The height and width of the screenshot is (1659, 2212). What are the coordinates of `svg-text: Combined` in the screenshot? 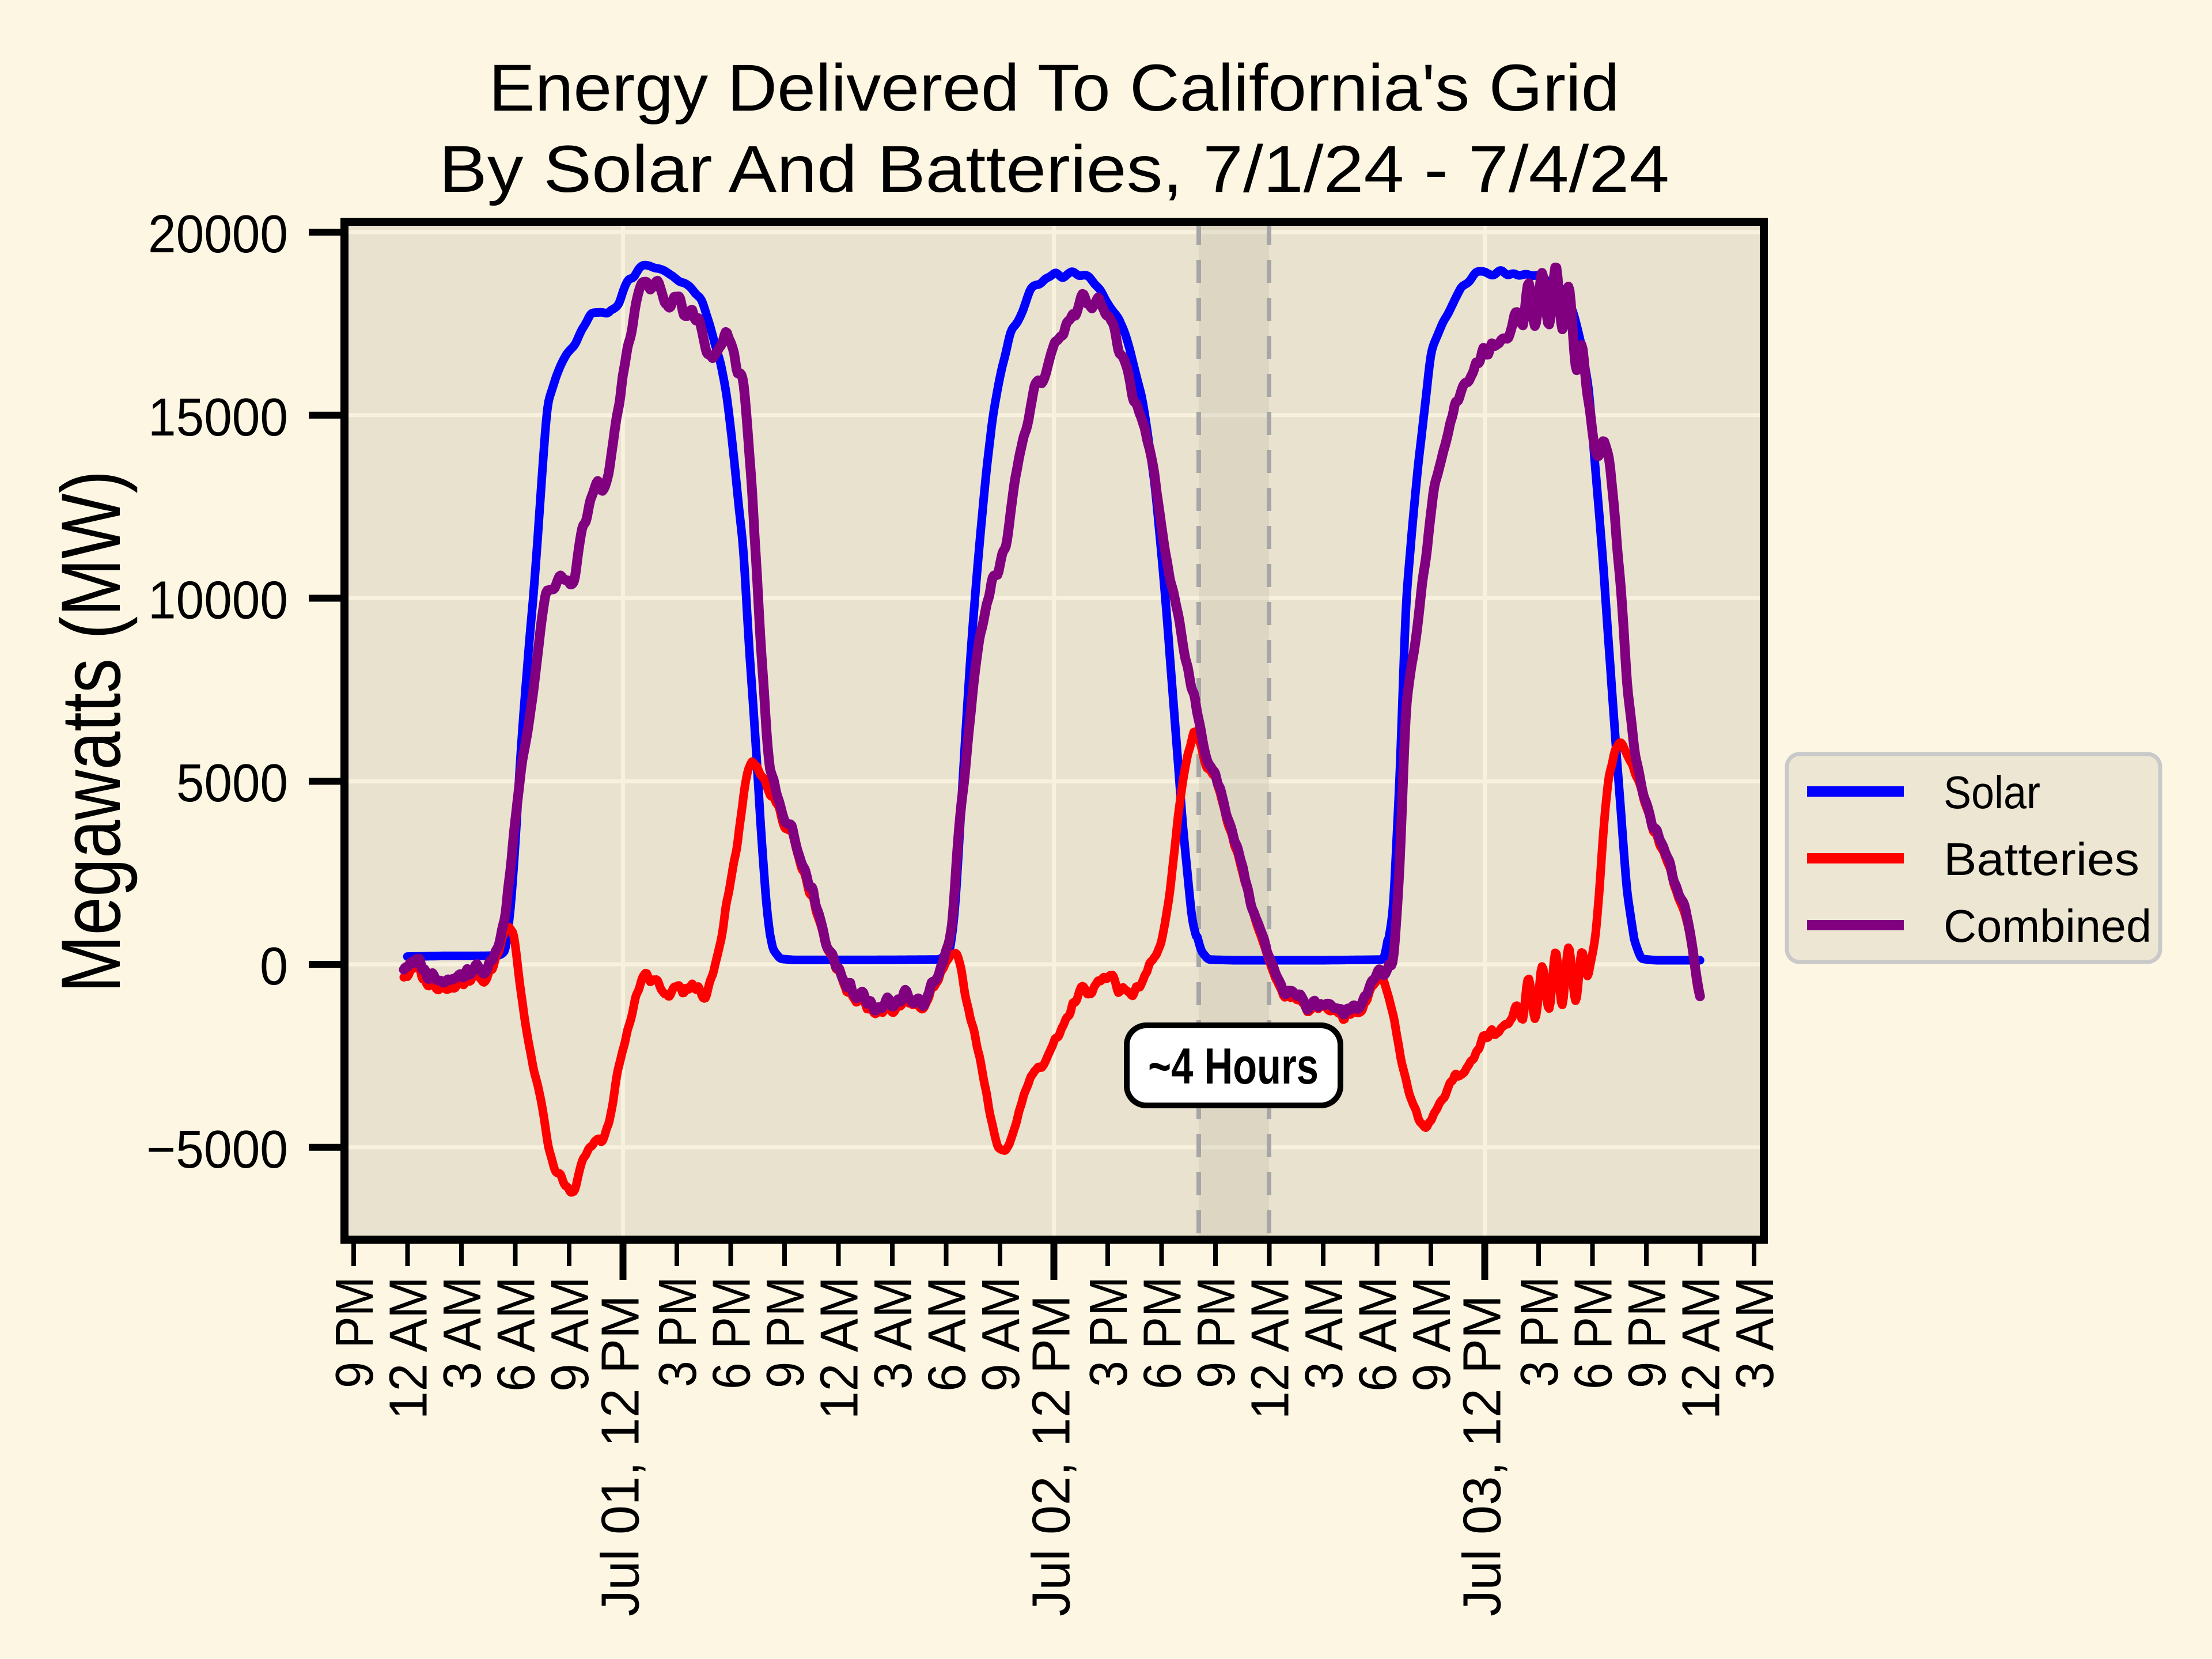 It's located at (2048, 926).